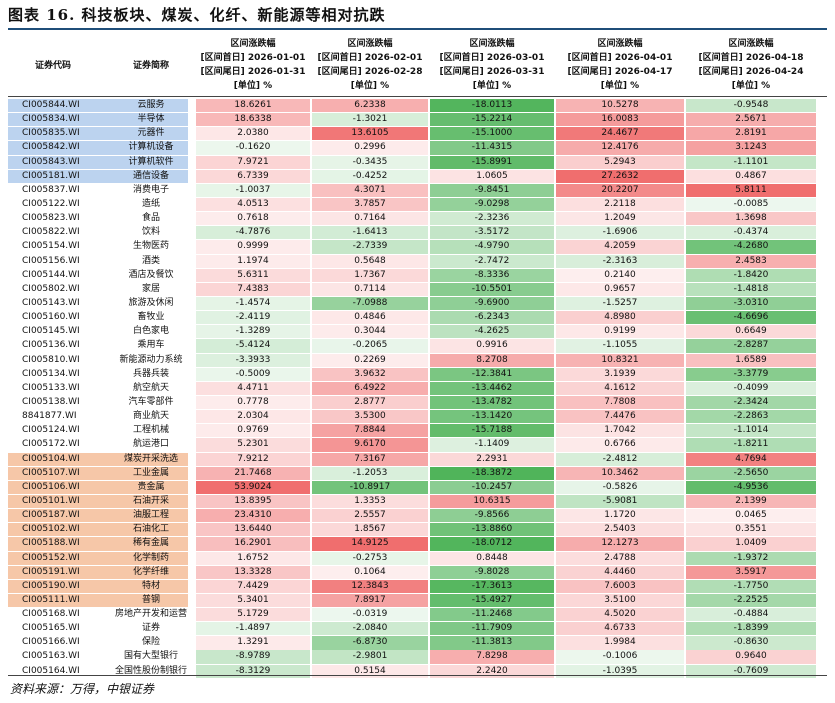 The height and width of the screenshot is (703, 835). I want to click on return-cell-period-1: 5.1729, so click(253, 615).